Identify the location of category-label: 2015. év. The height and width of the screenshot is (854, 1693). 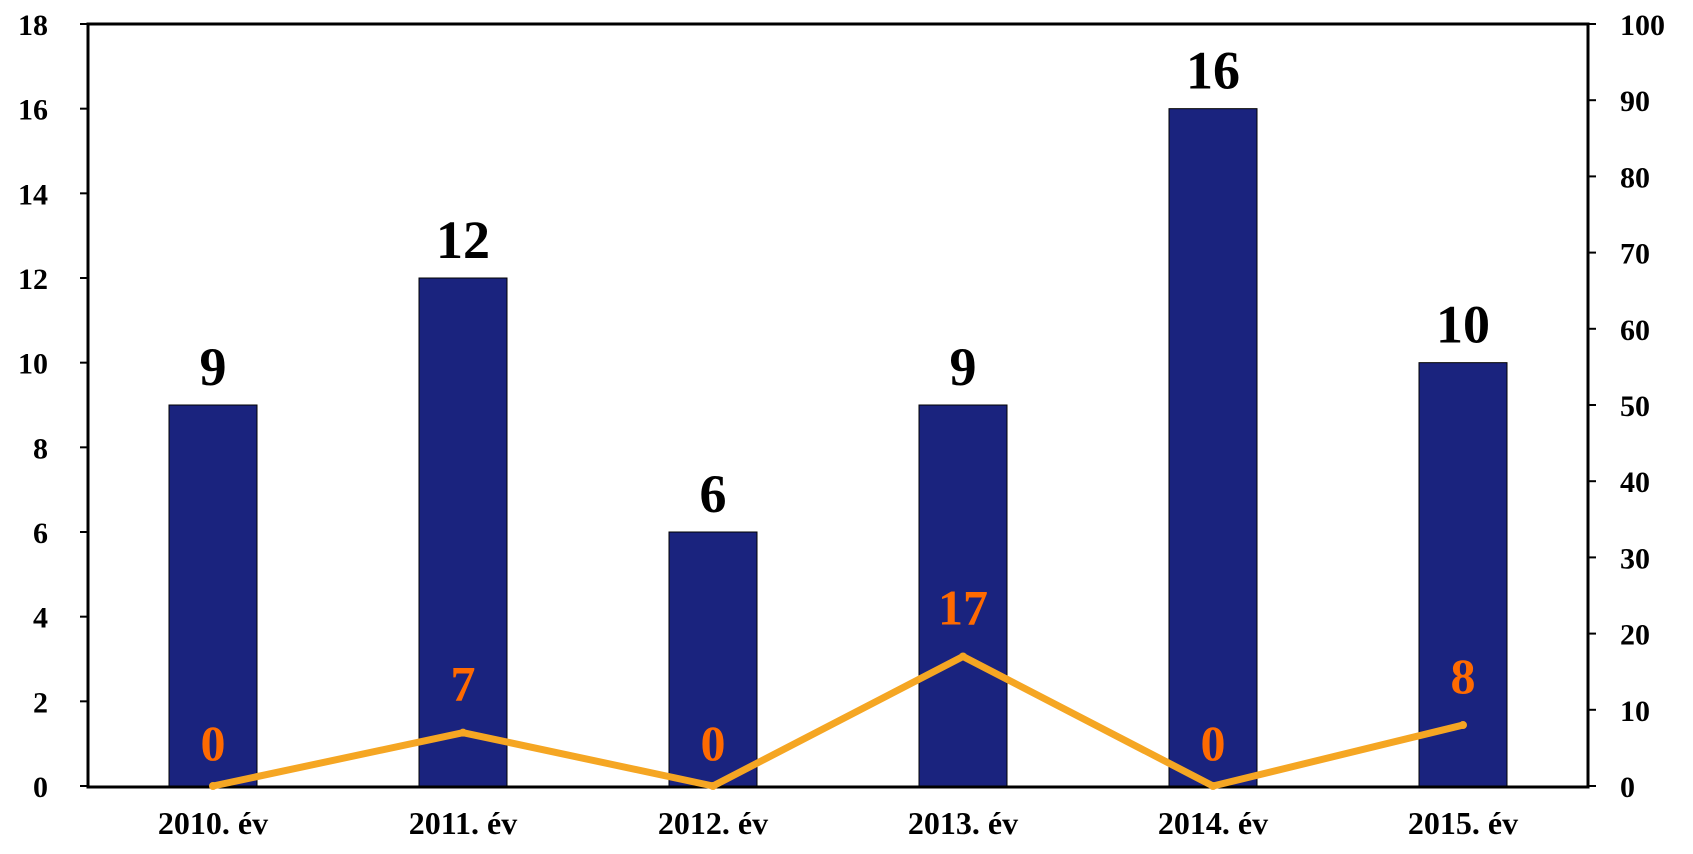
(1463, 823).